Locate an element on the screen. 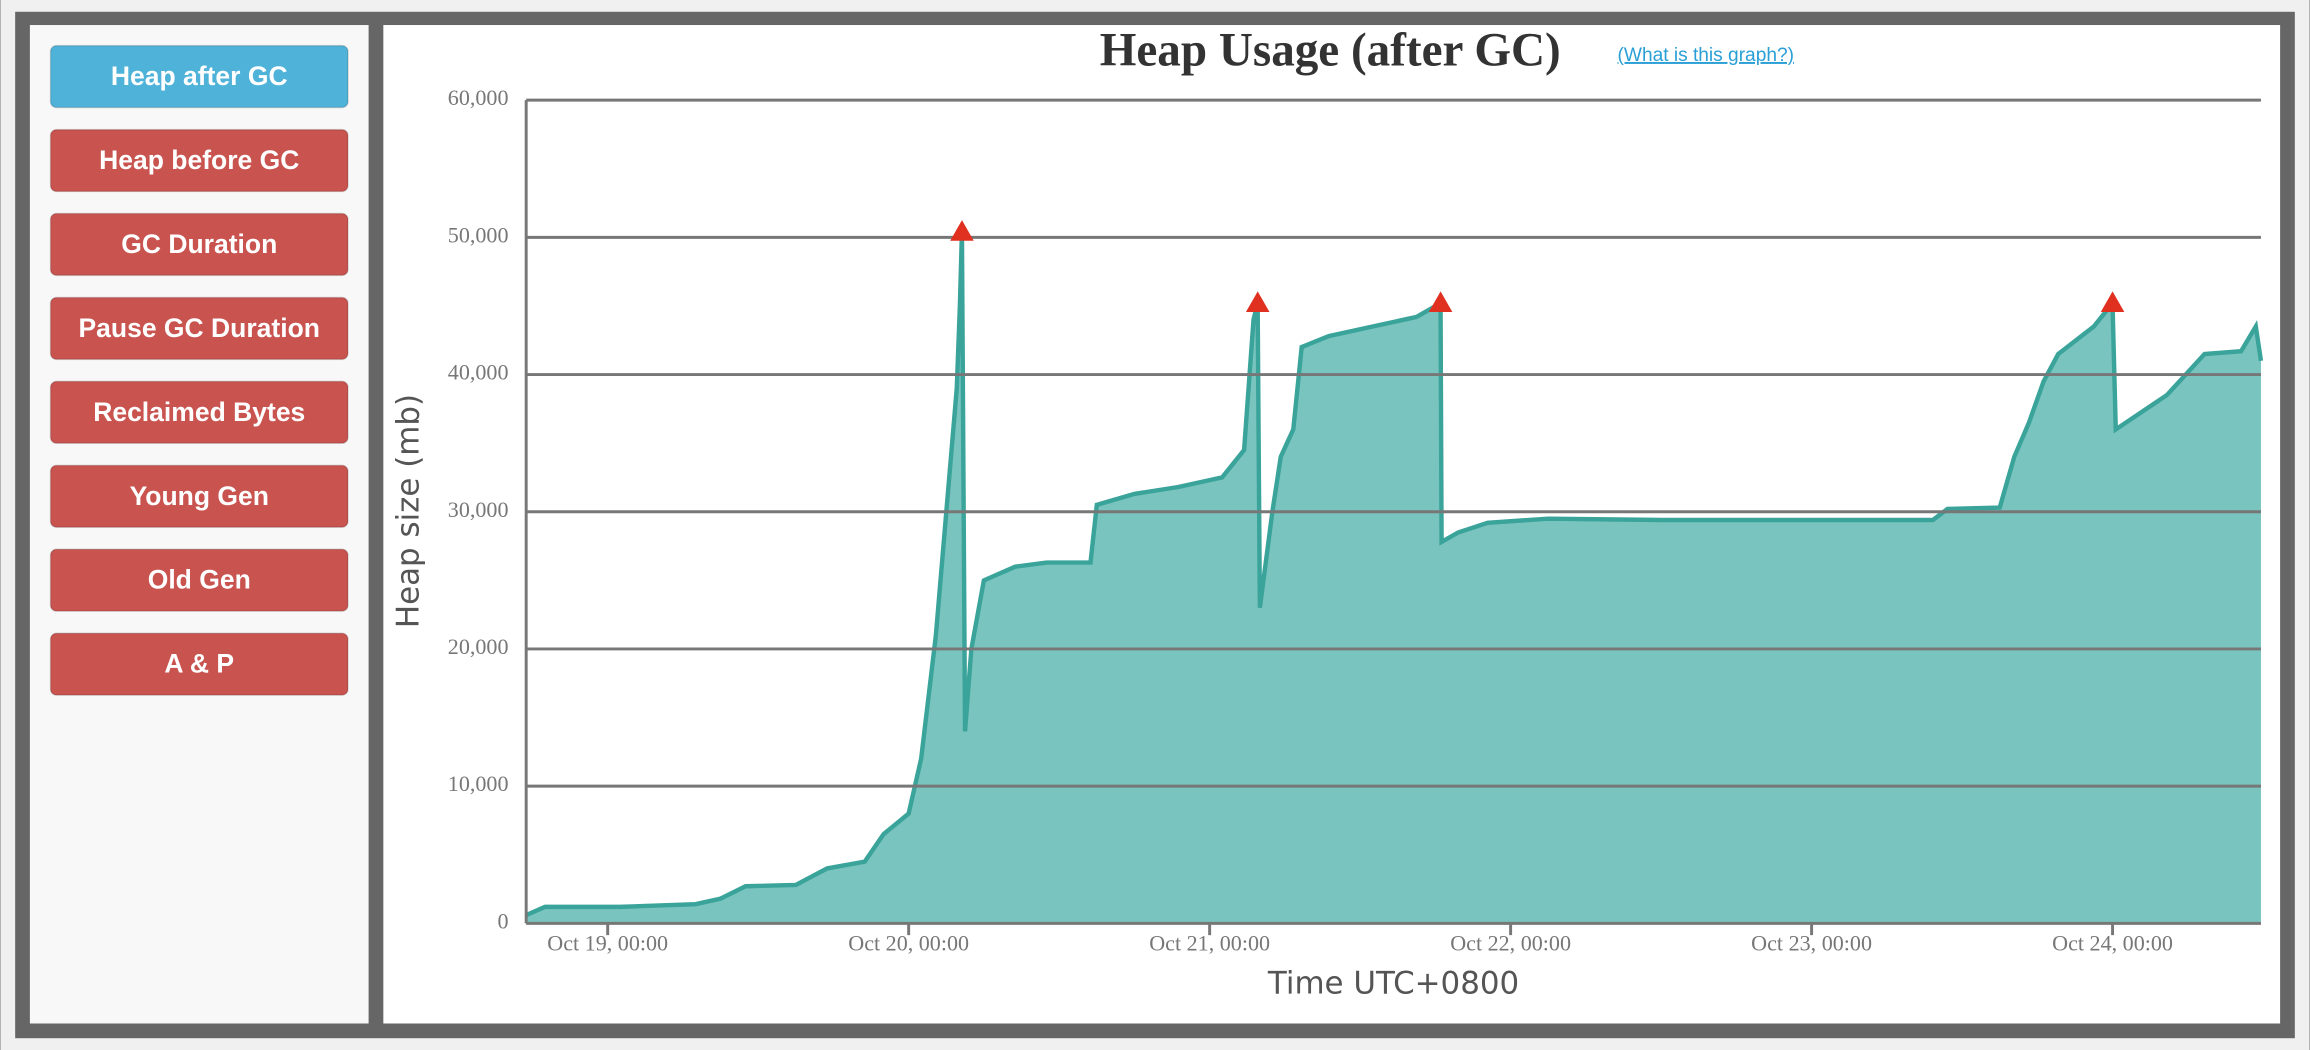 The image size is (2310, 1050). nav-button: Old Gen is located at coordinates (199, 580).